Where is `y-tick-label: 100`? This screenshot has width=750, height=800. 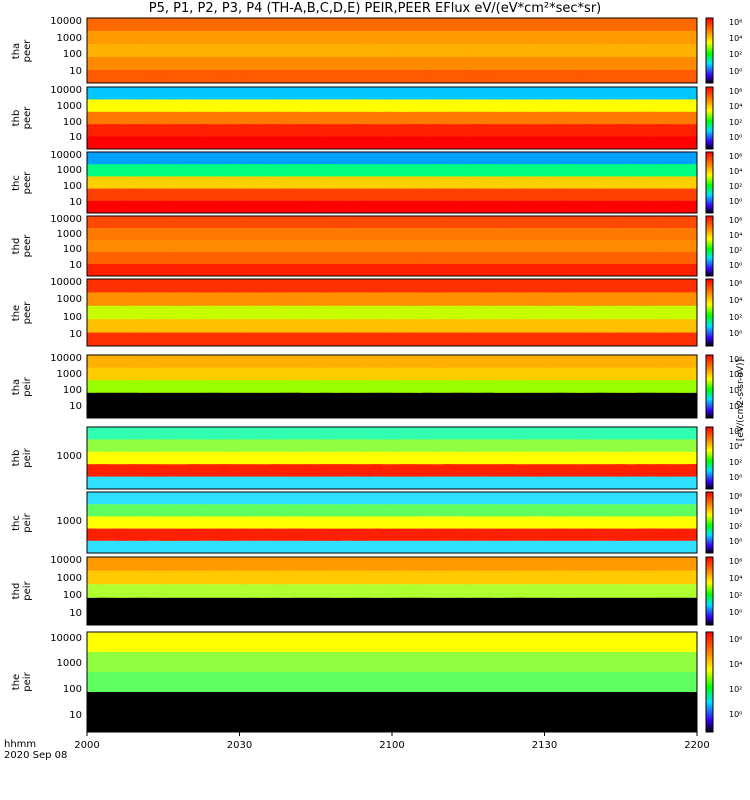 y-tick-label: 100 is located at coordinates (72, 55).